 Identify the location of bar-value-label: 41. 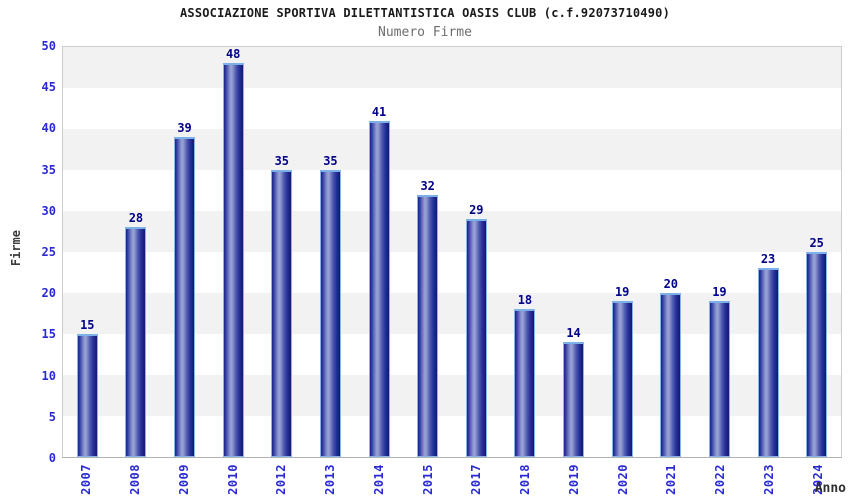
(379, 111).